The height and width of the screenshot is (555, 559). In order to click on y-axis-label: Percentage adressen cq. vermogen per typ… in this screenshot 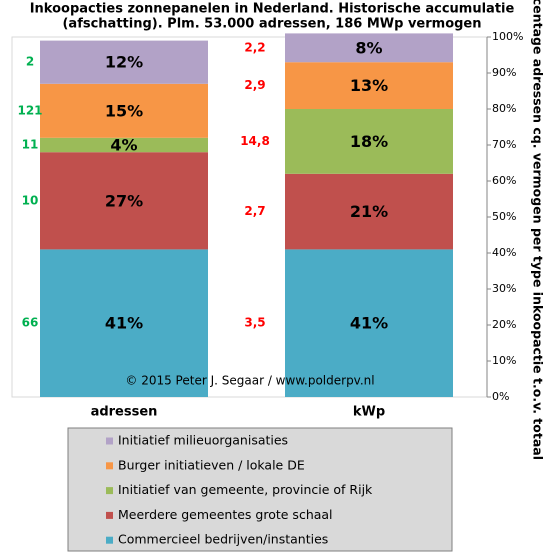, I will do `click(538, 230)`.